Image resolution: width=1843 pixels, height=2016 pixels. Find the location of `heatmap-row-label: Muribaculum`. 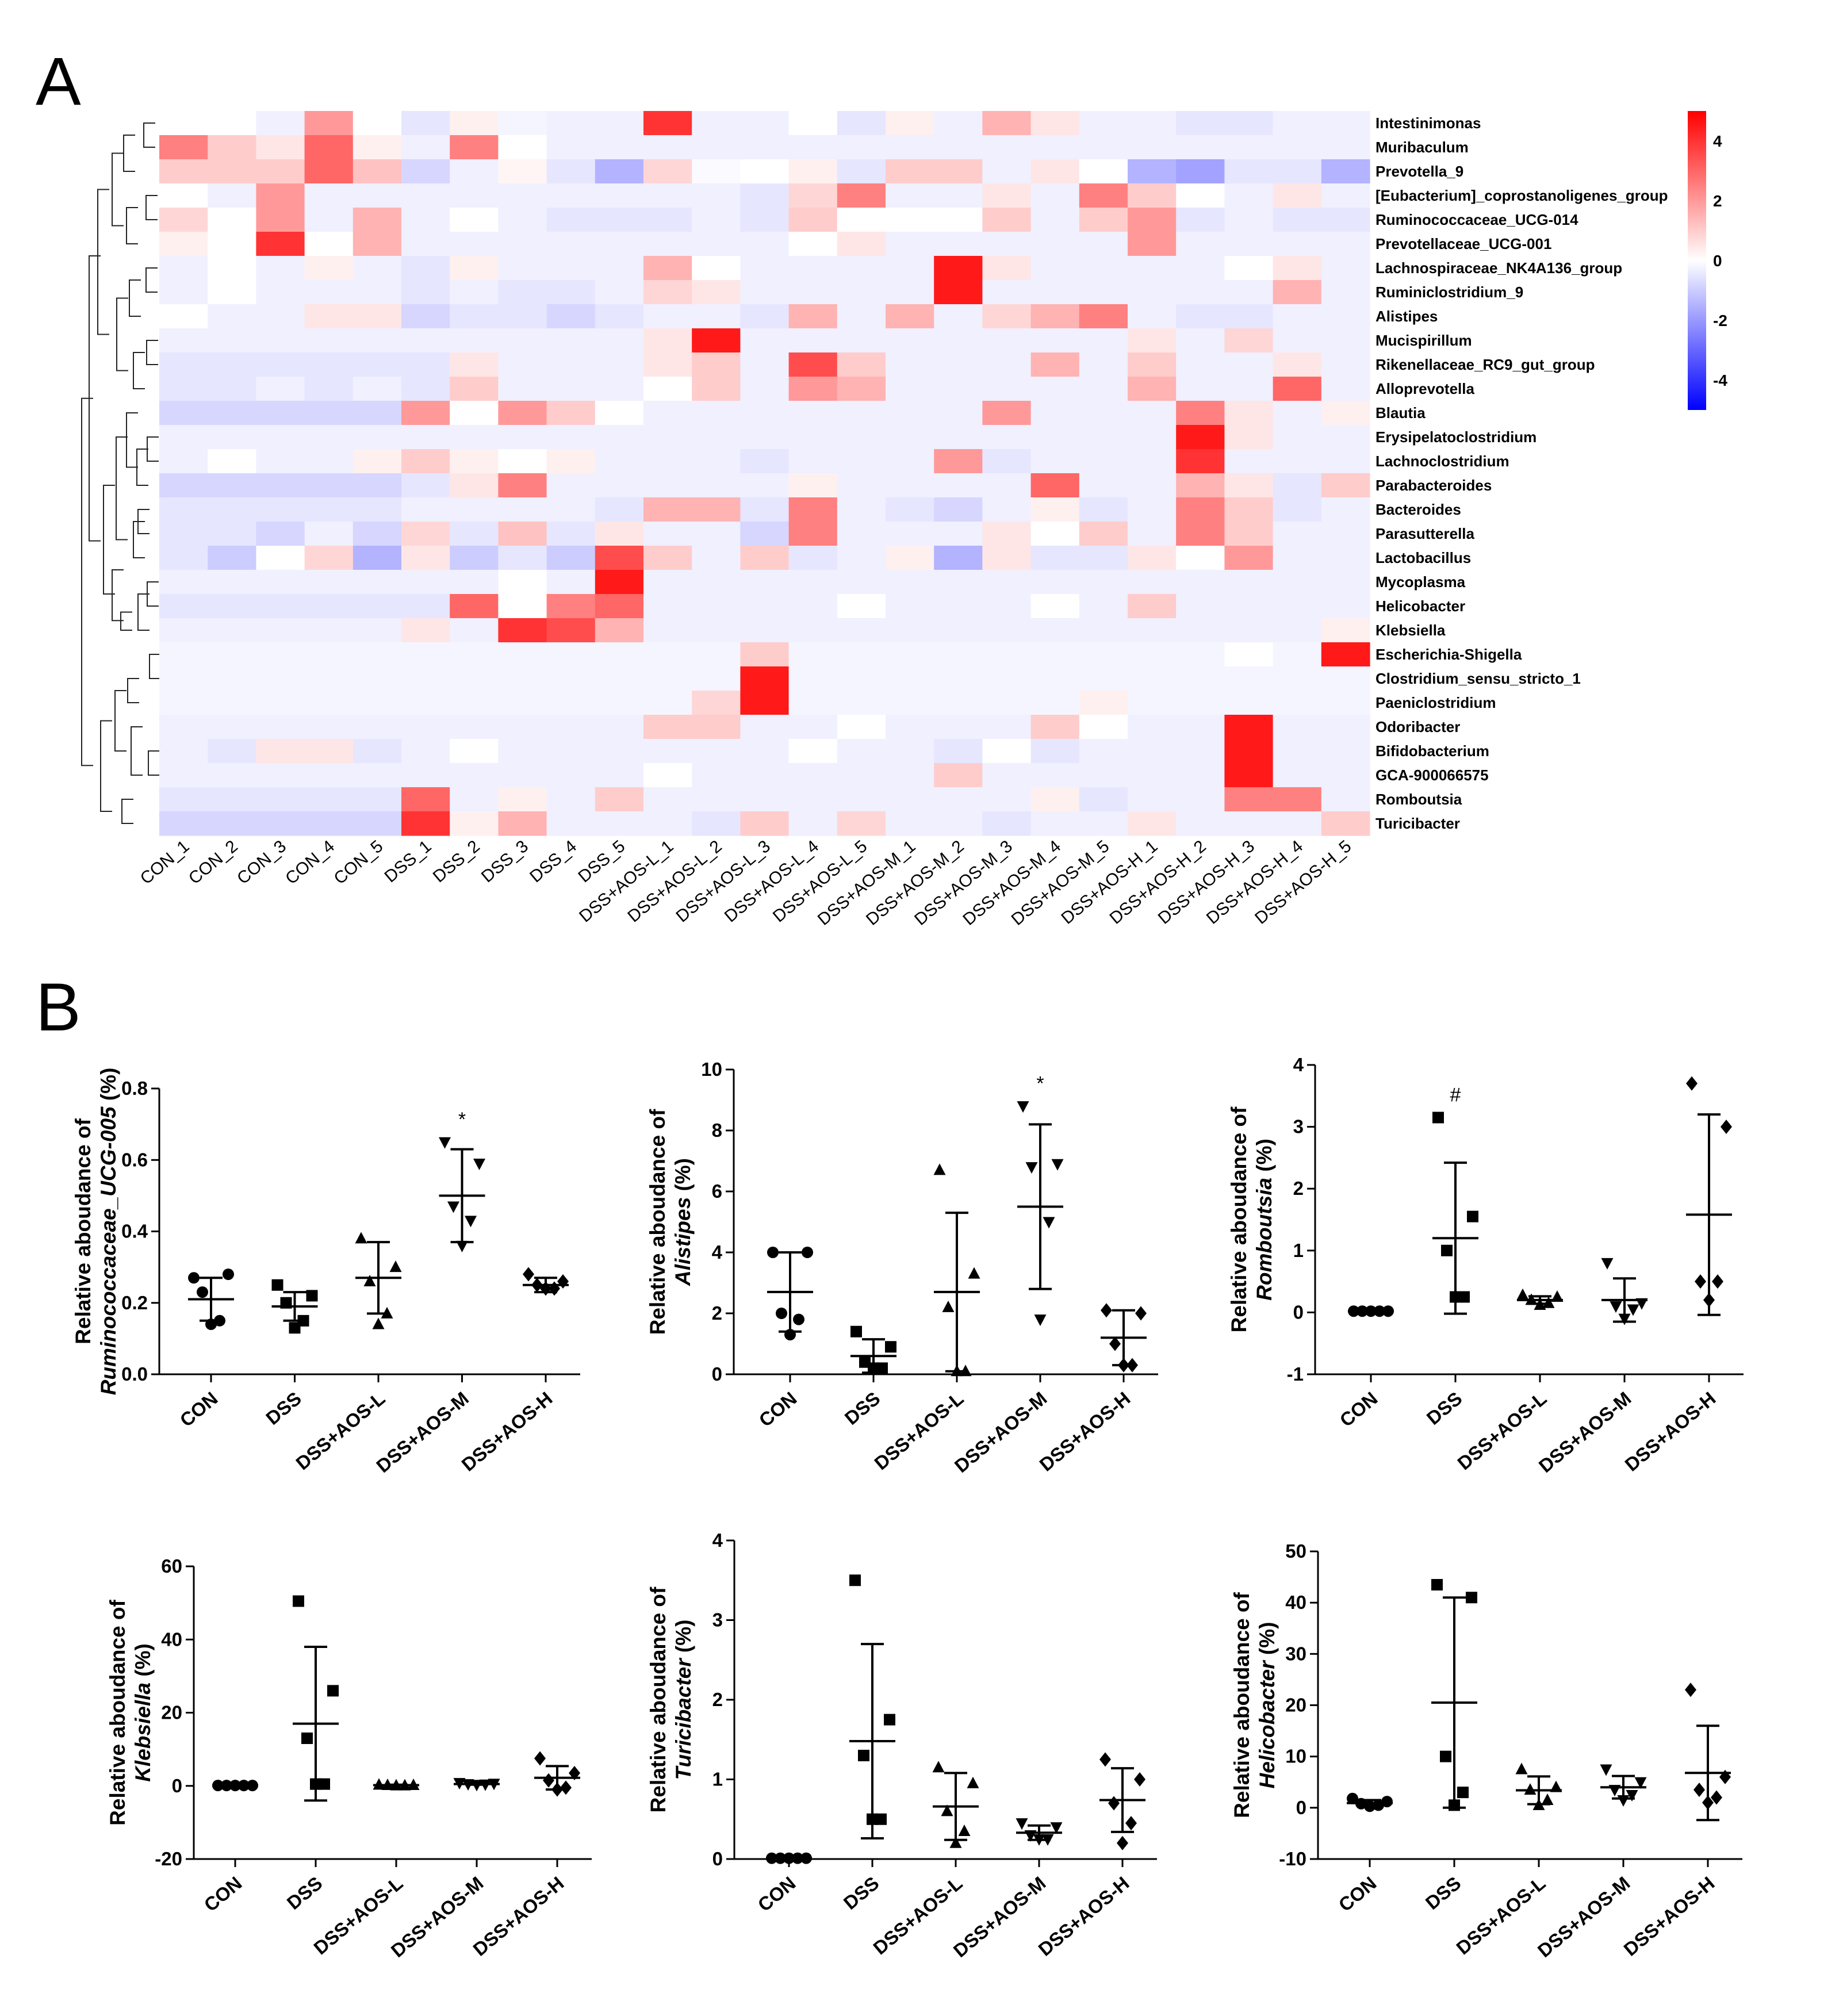

heatmap-row-label: Muribaculum is located at coordinates (1422, 147).